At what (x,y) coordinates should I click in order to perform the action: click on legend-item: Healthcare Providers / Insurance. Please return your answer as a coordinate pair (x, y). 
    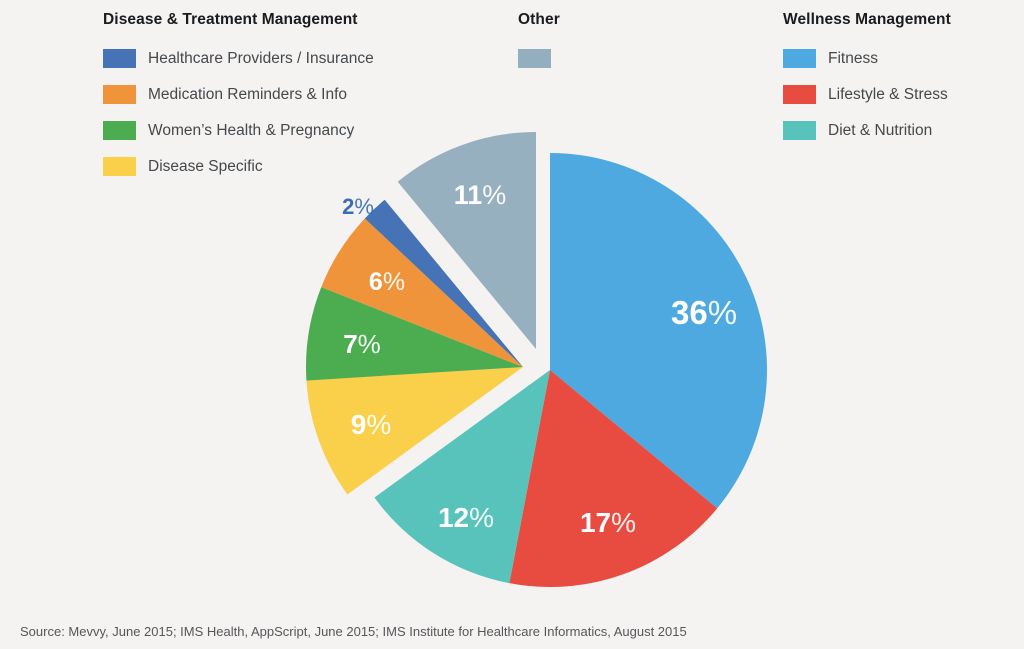
    Looking at the image, I should click on (238, 58).